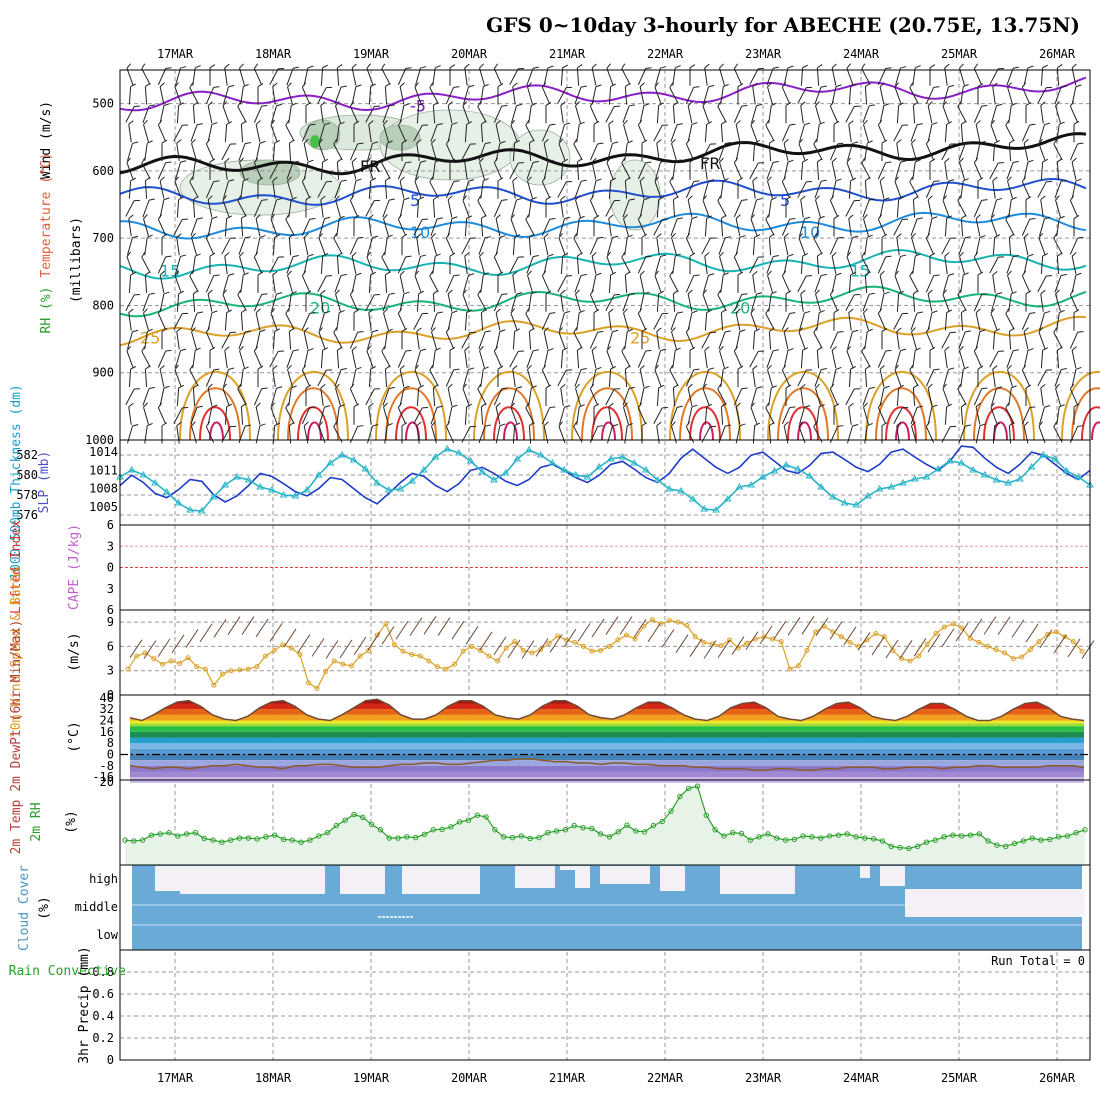 This screenshot has height=1100, width=1100. What do you see at coordinates (103, 373) in the screenshot?
I see `p1-ytick: 900` at bounding box center [103, 373].